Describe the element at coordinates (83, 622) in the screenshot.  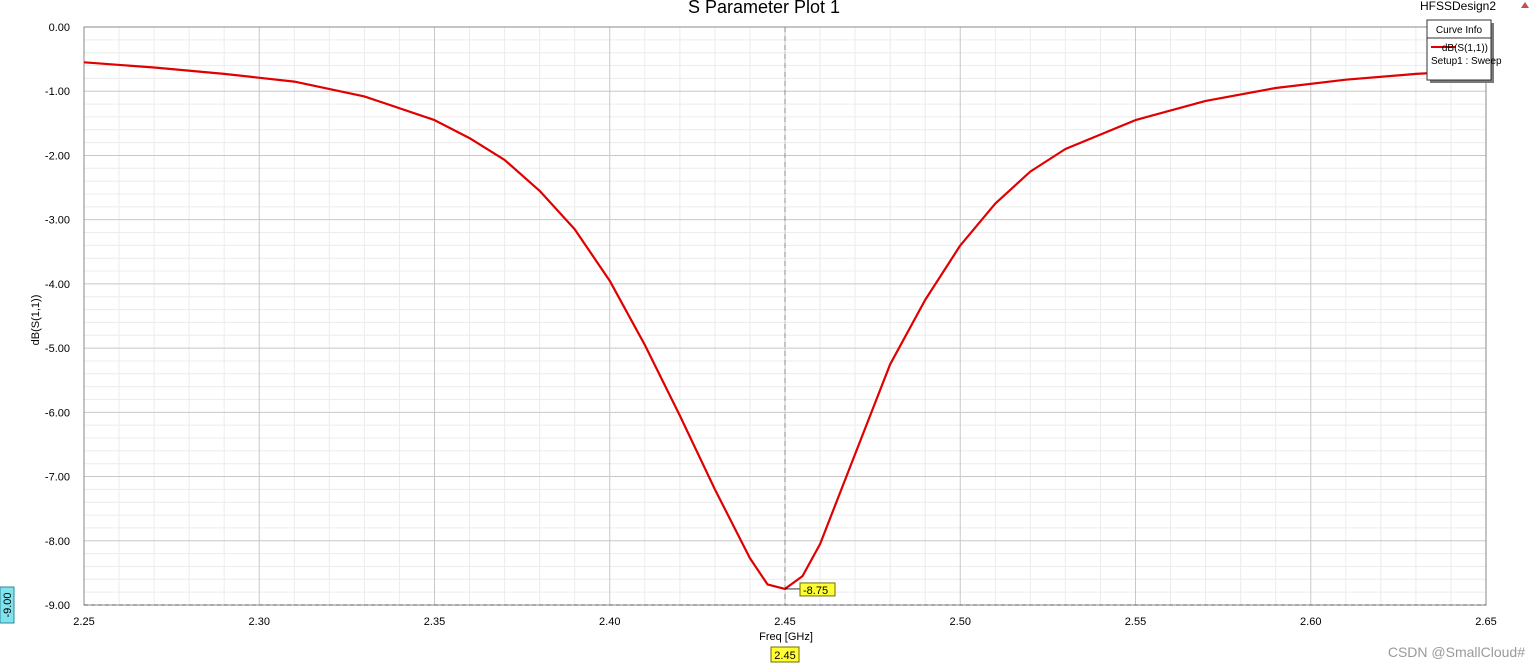
I see `x-tick-label: 2.25` at that location.